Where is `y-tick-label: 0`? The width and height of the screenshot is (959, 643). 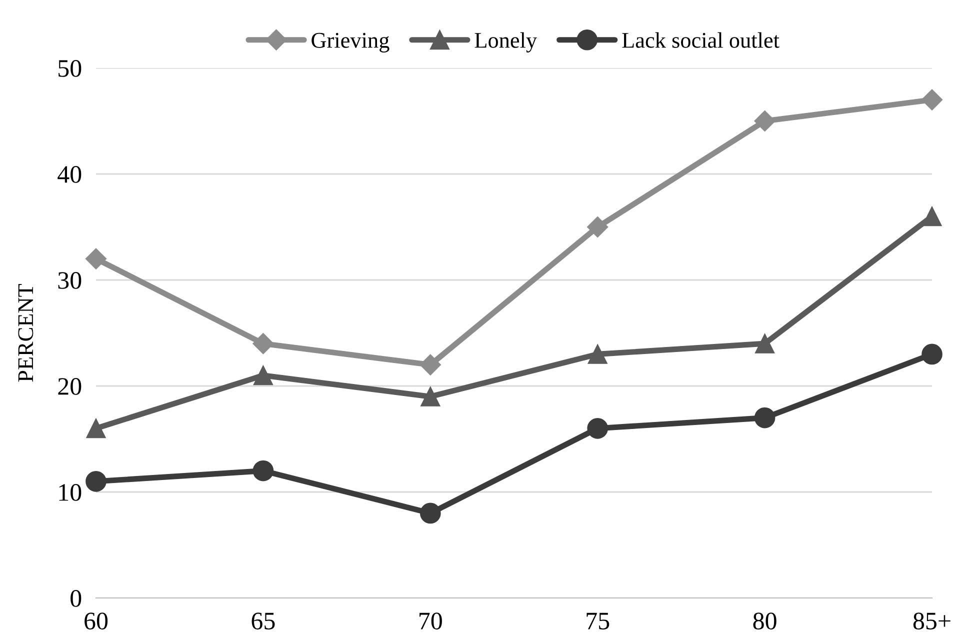 y-tick-label: 0 is located at coordinates (76, 598).